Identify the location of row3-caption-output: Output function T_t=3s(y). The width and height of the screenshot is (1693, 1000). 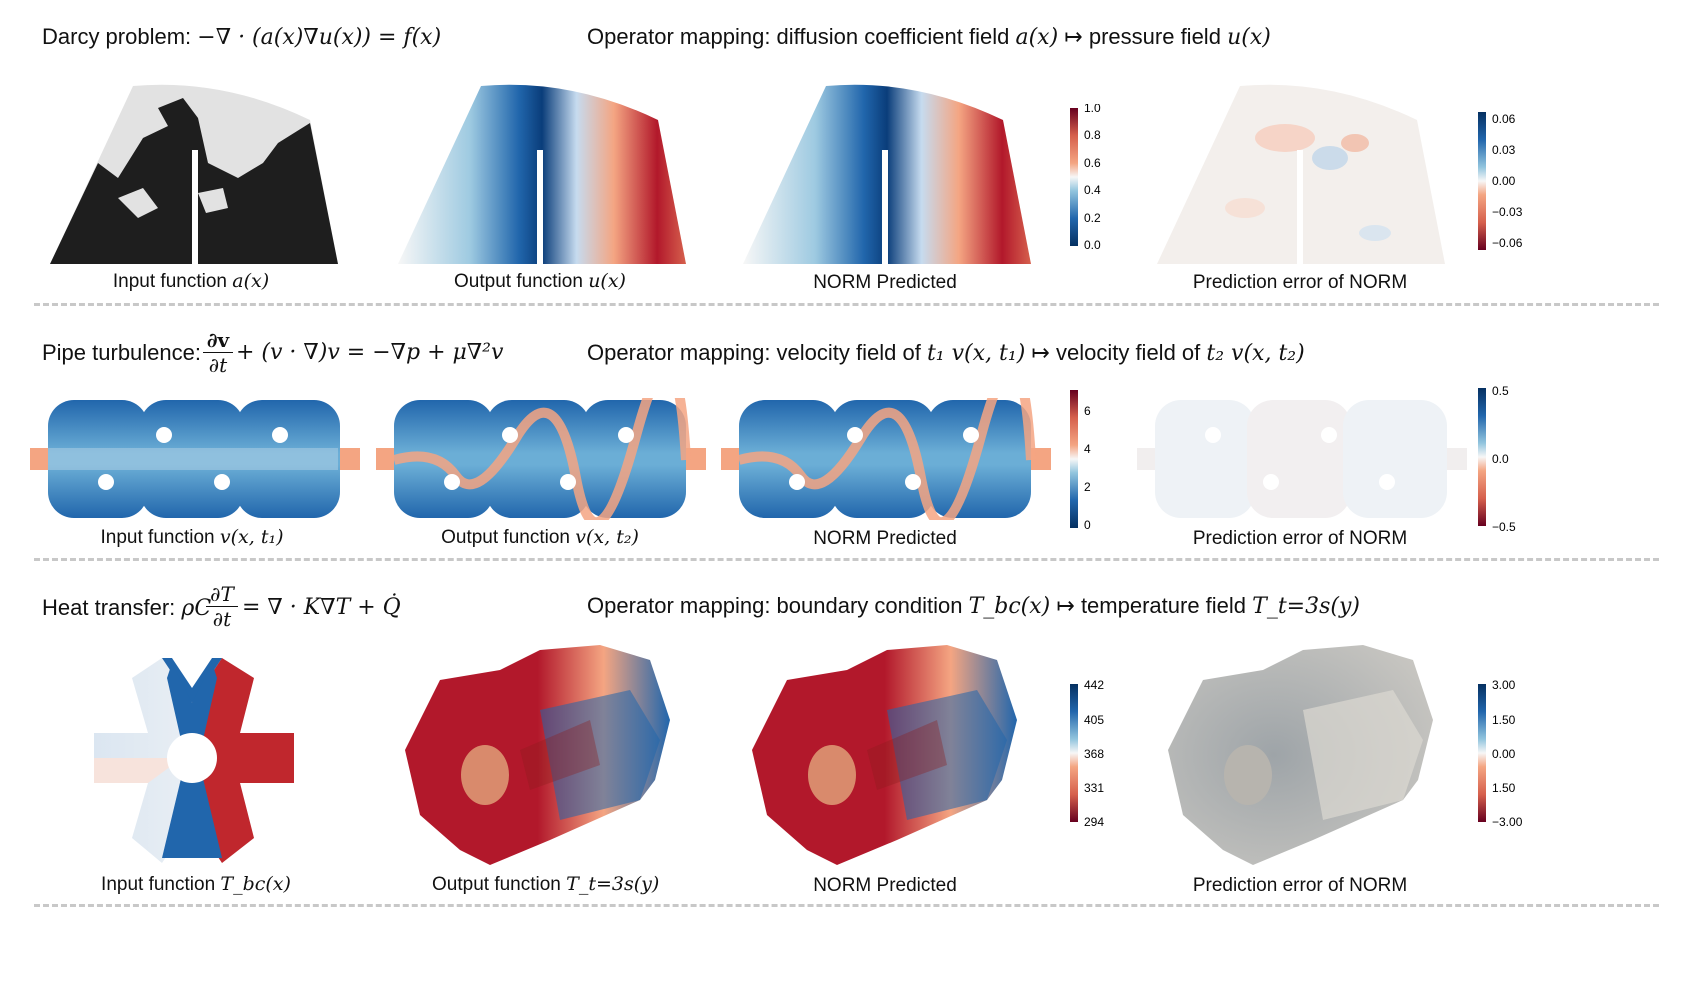
(546, 884).